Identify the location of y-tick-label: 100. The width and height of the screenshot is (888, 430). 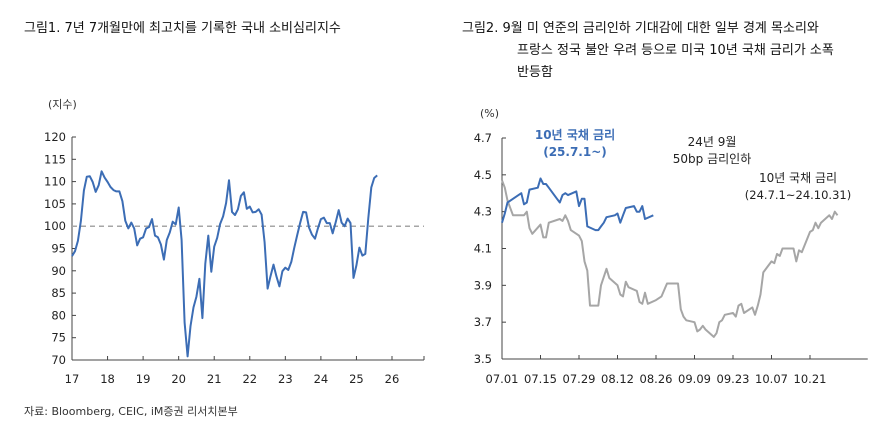
(55, 226).